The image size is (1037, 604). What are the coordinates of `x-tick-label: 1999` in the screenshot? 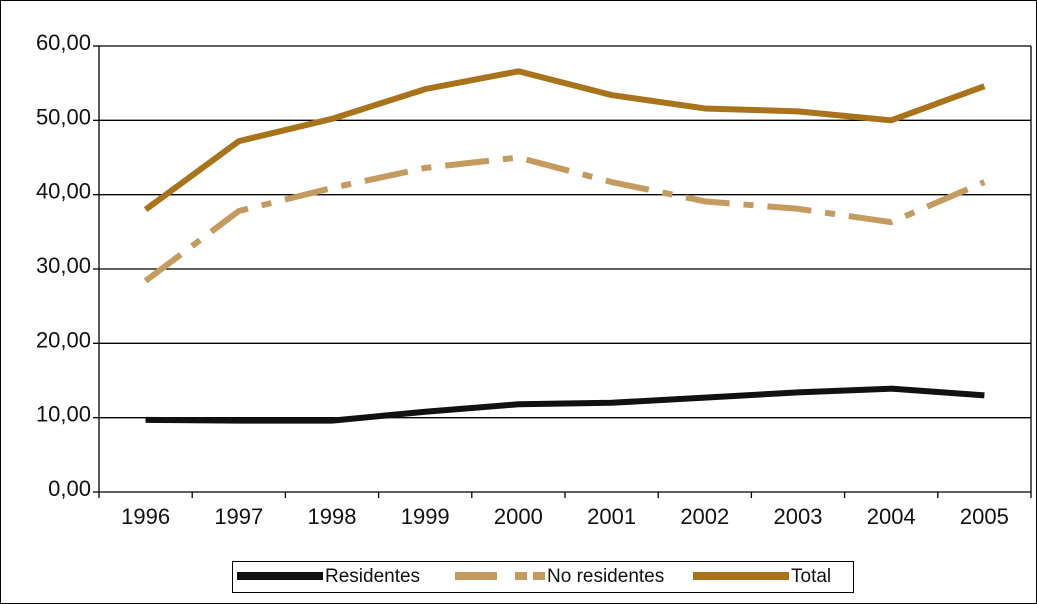 It's located at (425, 516).